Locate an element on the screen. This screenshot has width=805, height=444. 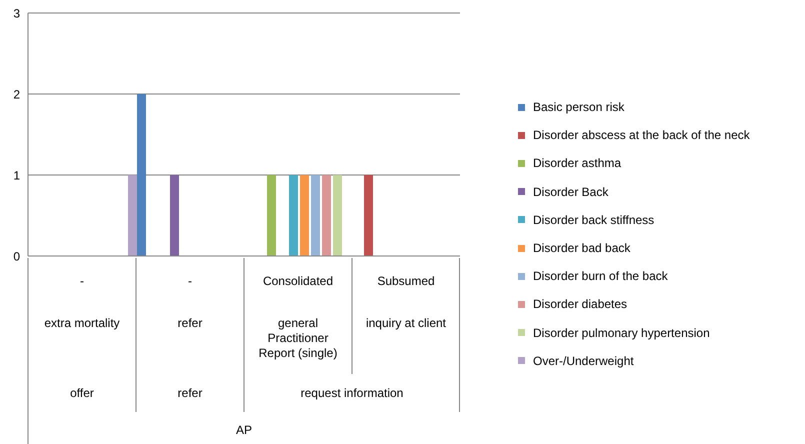
legend-label: Over-/Underweight is located at coordinates (583, 361).